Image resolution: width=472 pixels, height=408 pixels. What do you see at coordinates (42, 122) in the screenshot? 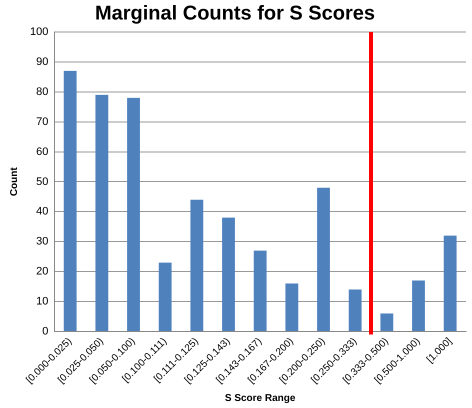
I see `y-tick-label: 70` at bounding box center [42, 122].